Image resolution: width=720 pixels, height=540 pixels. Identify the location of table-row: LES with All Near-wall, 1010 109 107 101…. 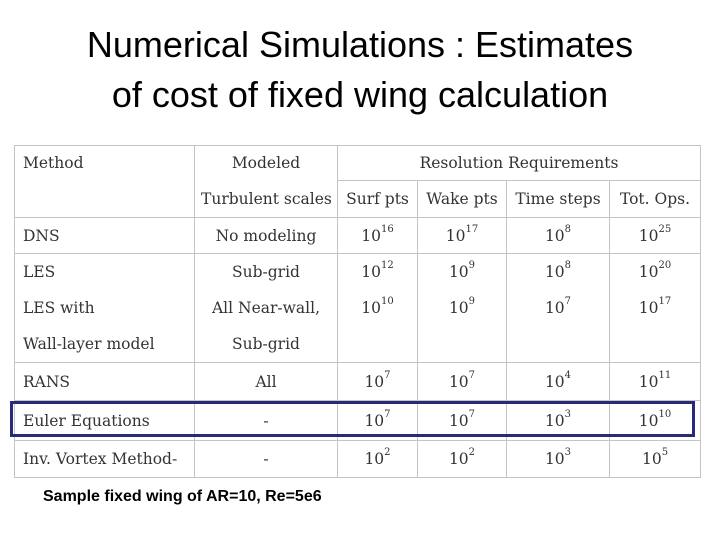
(358, 308).